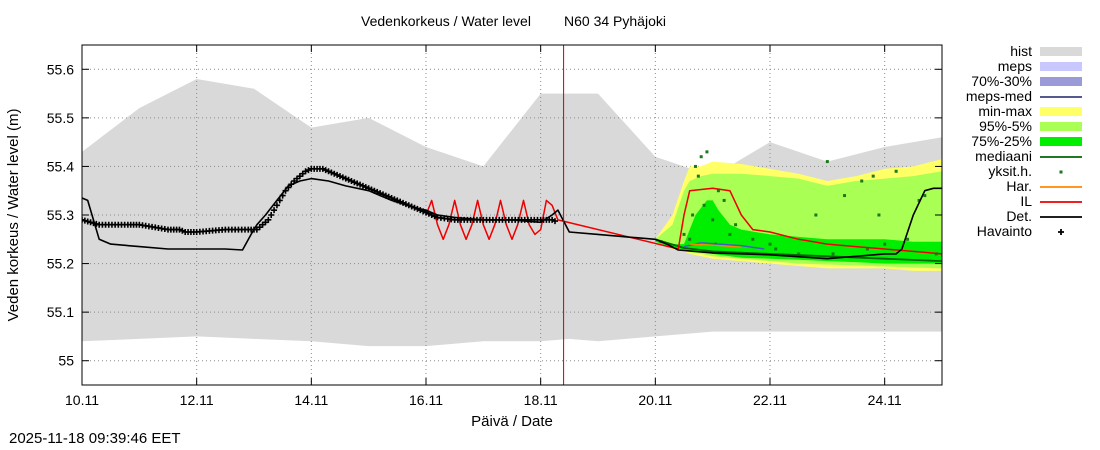 The height and width of the screenshot is (450, 1100). Describe the element at coordinates (512, 421) in the screenshot. I see `x-axis-label: Päivä / Date` at that location.